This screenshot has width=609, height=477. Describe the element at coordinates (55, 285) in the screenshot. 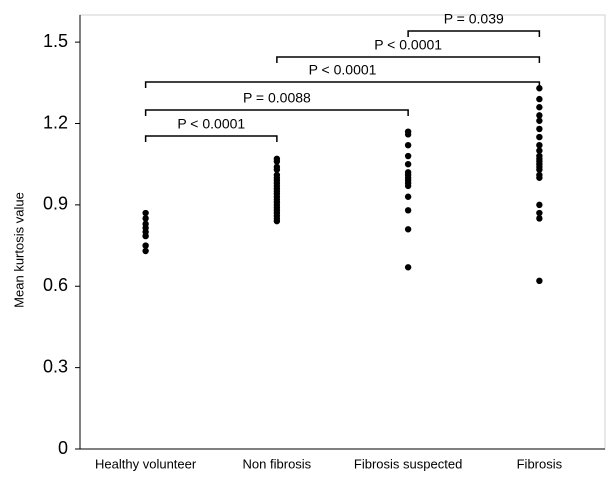

I see `y-tick-label: 0.6` at that location.